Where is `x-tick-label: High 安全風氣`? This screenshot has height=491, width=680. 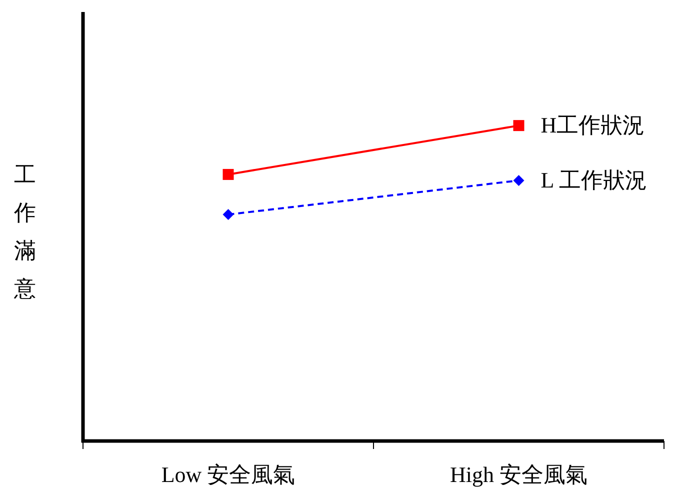
x-tick-label: High 安全風氣 is located at coordinates (519, 474).